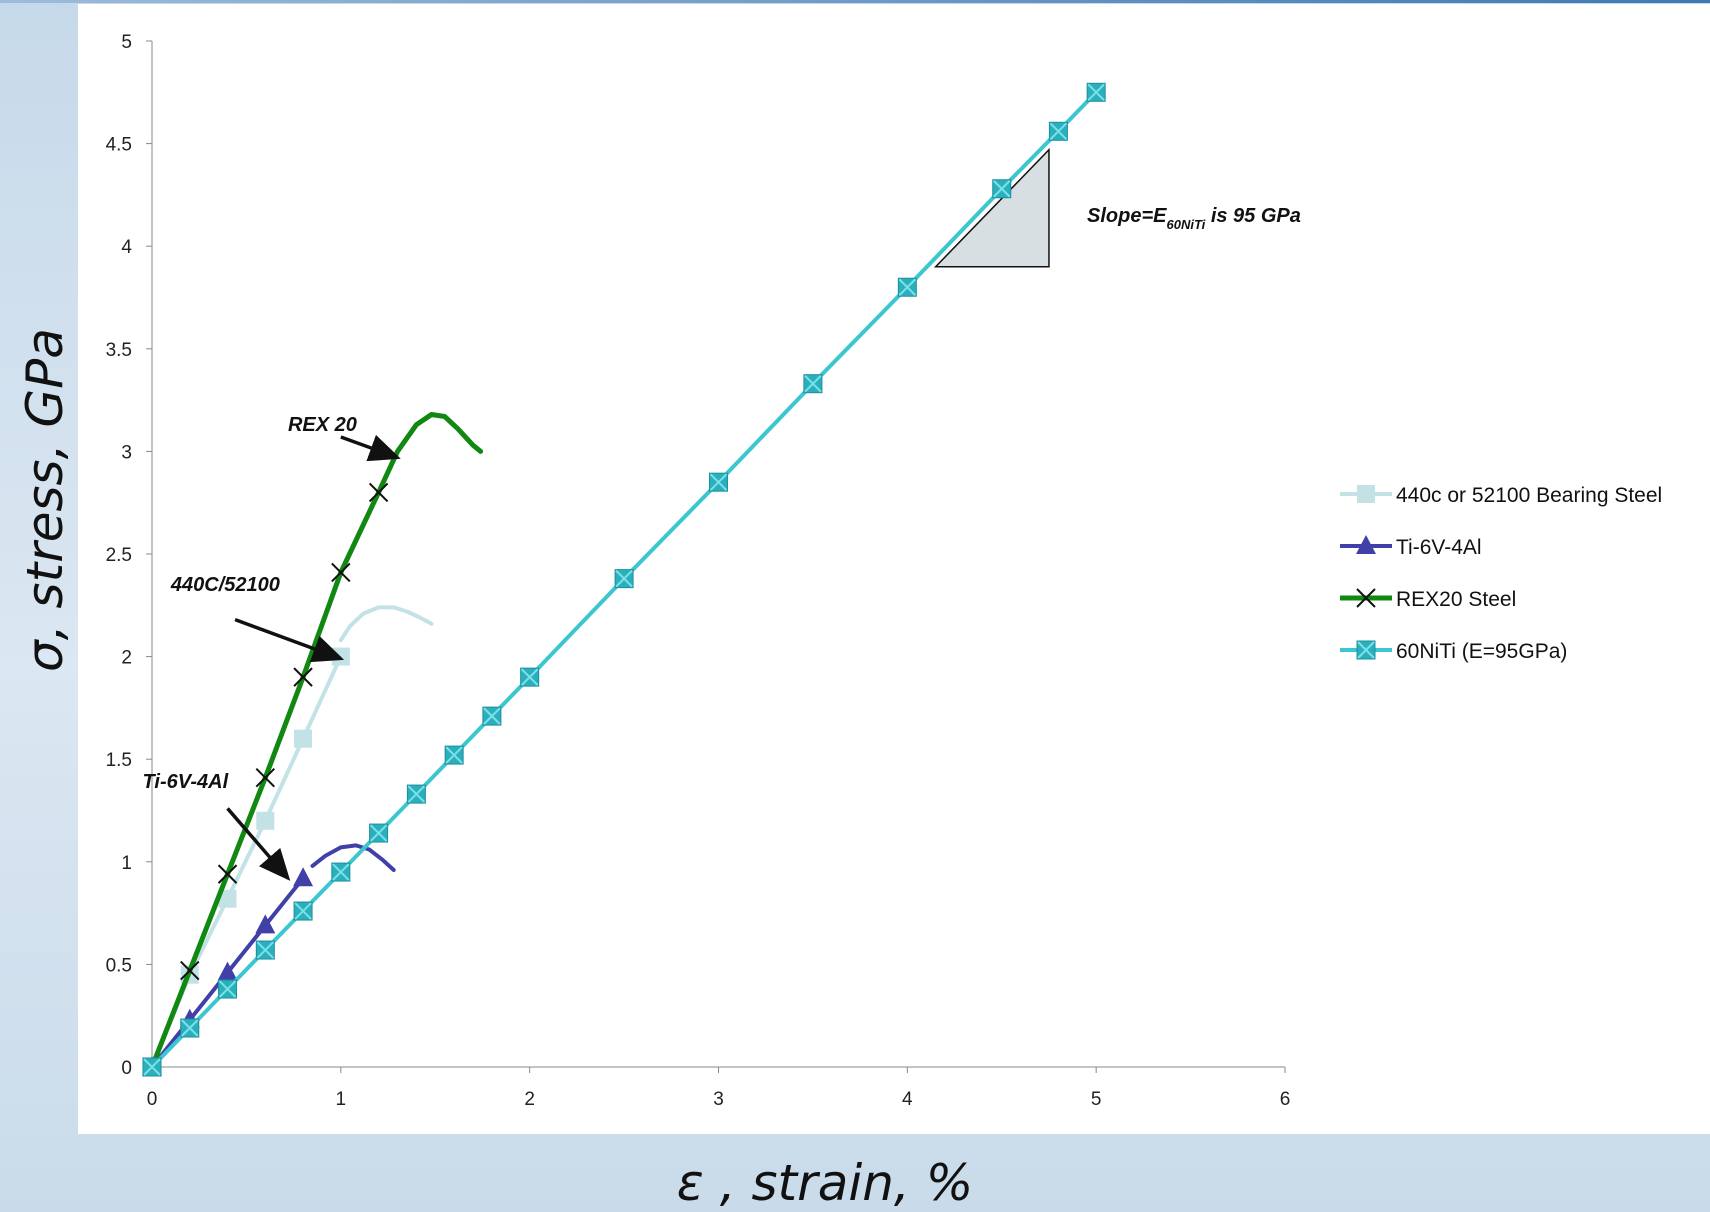 The image size is (1710, 1212). Describe the element at coordinates (1366, 650) in the screenshot. I see `legend-marker-3-cross` at that location.